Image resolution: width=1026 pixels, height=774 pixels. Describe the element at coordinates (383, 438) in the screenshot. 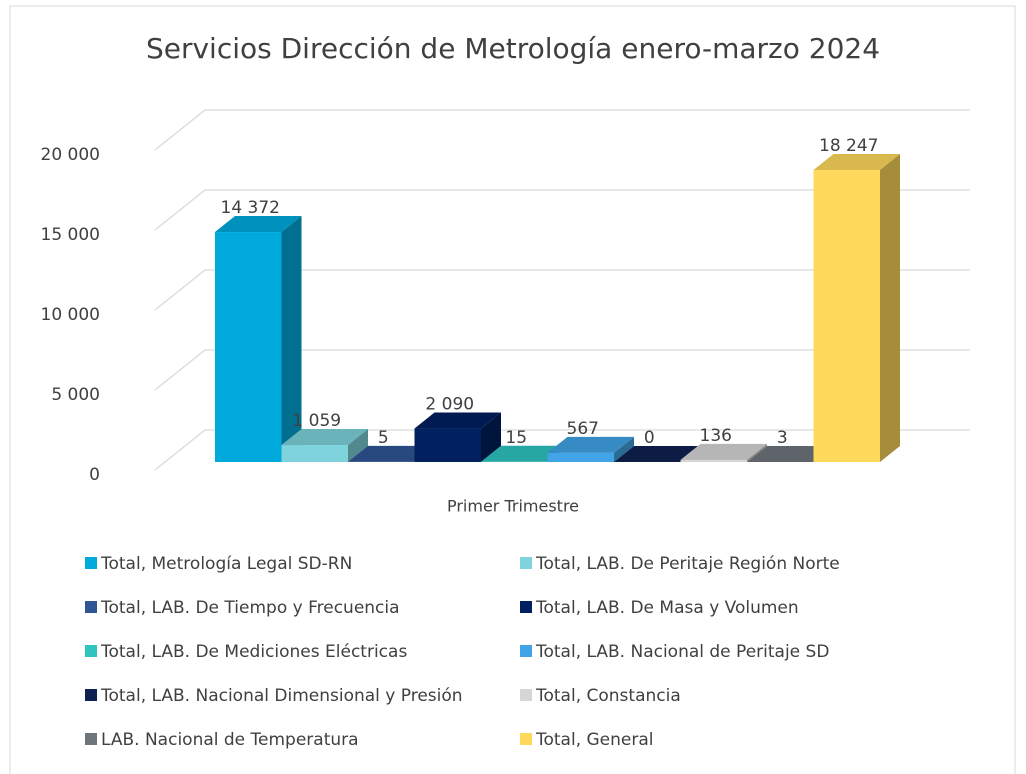

I see `data-label: 5` at that location.